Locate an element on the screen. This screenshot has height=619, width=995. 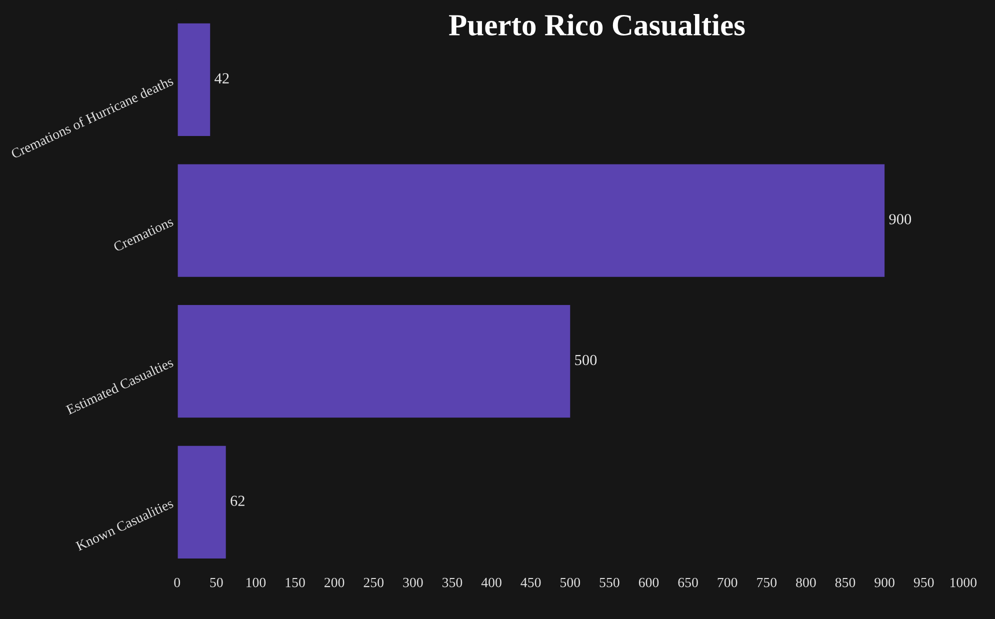
x-tick-label: 650 is located at coordinates (688, 583).